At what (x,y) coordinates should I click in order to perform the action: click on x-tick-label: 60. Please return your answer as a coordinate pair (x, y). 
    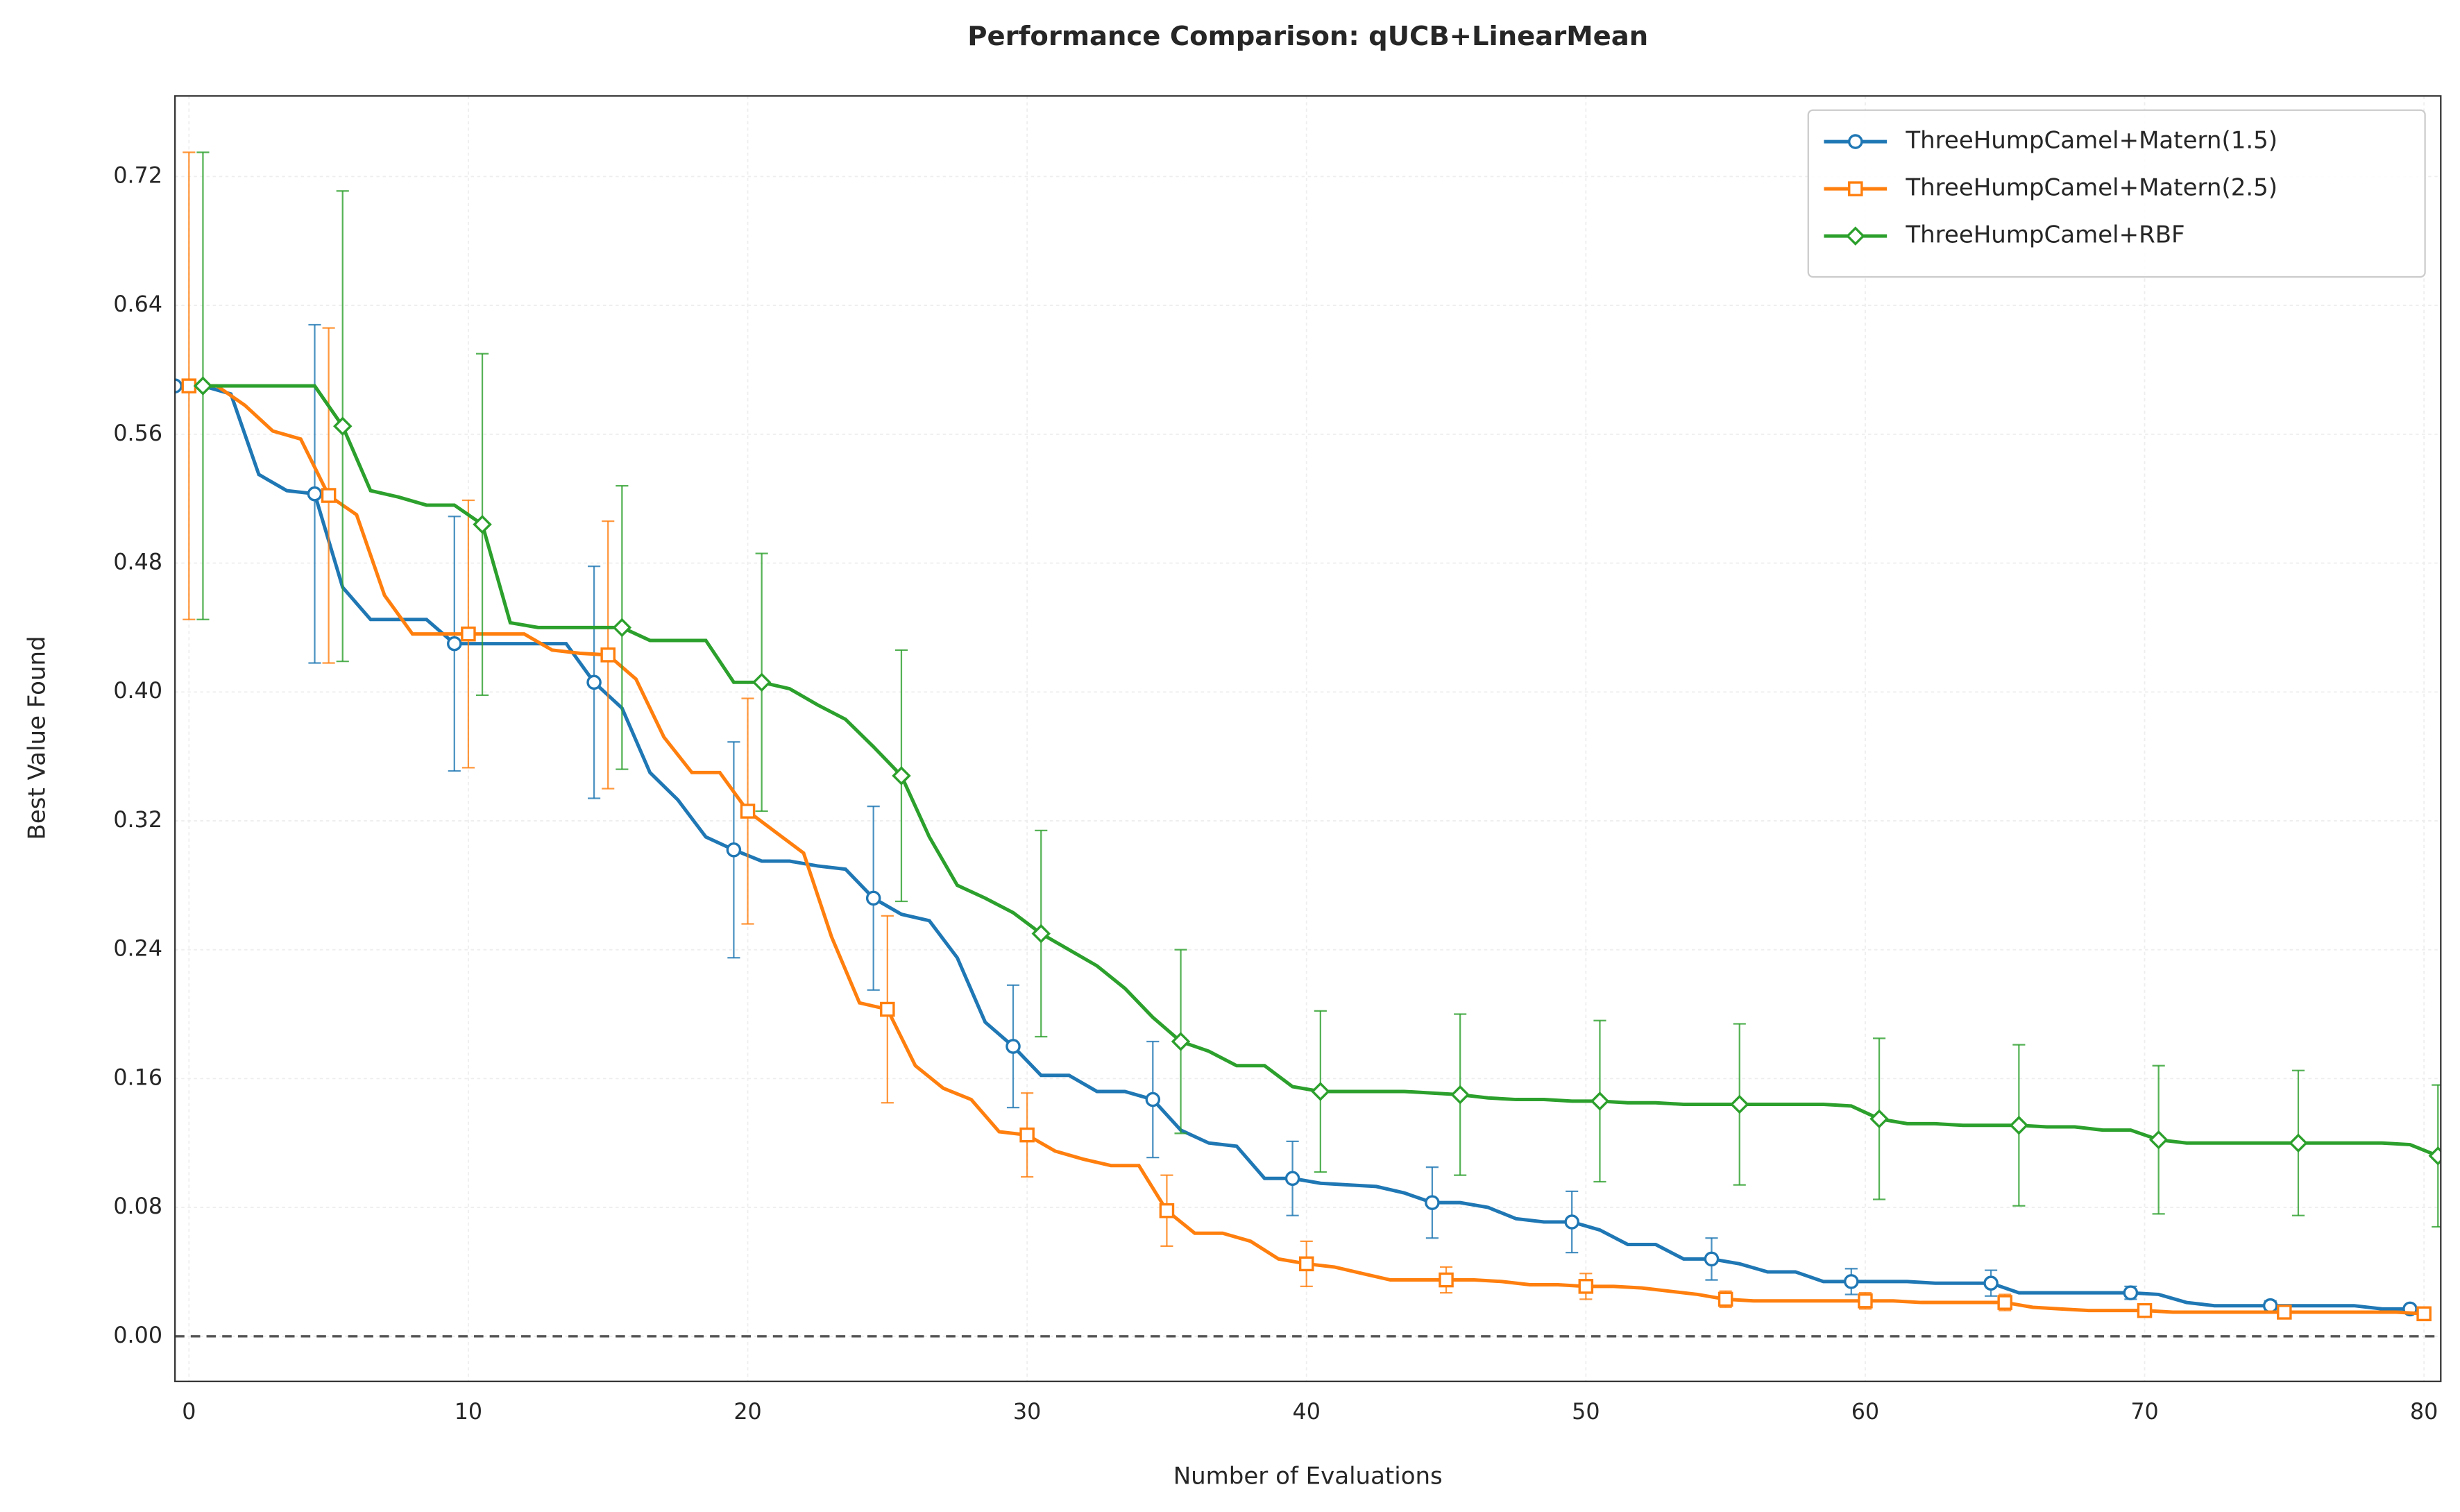
    Looking at the image, I should click on (1865, 1412).